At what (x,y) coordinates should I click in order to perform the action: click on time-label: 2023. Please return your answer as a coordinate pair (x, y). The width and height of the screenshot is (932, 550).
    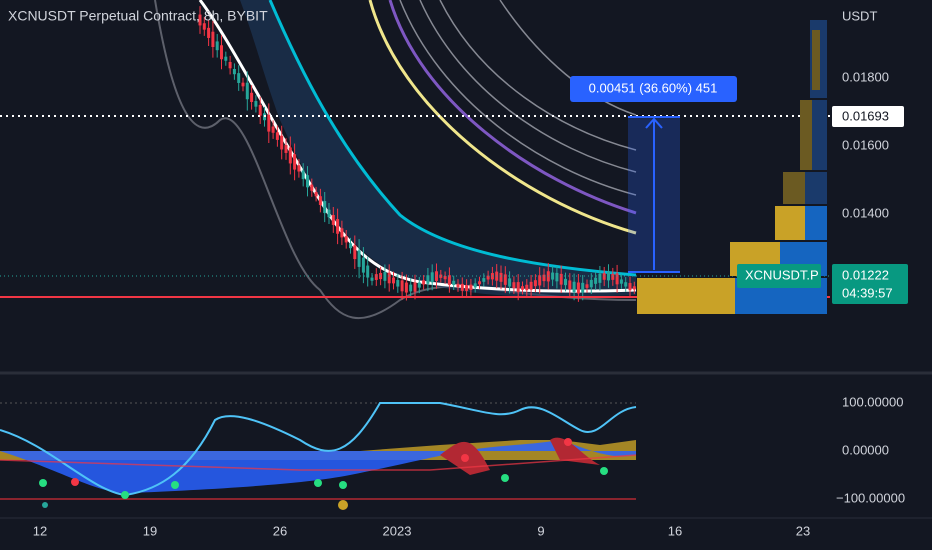
    Looking at the image, I should click on (397, 530).